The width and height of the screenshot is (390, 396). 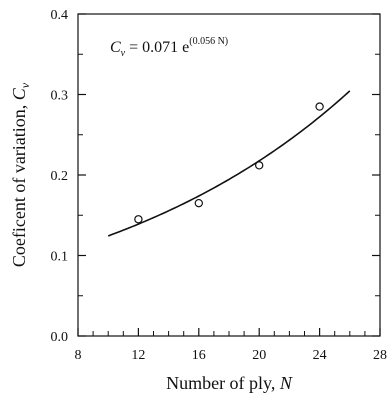 I want to click on equation-annotation: Cv = 0.071 e(0.056 N), so click(x=169, y=47).